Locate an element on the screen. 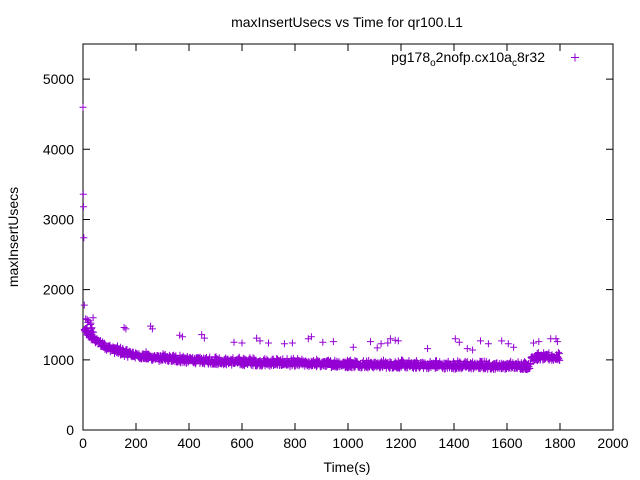  legend-label-subscript-2: c is located at coordinates (514, 63).